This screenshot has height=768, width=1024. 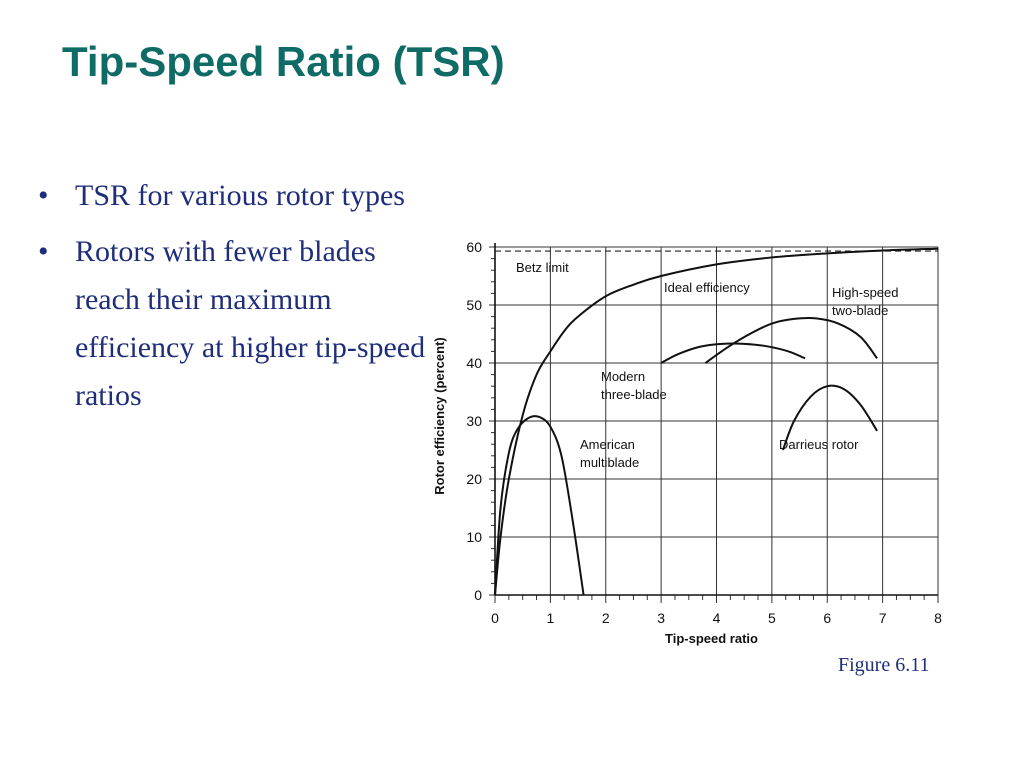 What do you see at coordinates (474, 305) in the screenshot?
I see `y-tick-label: 50` at bounding box center [474, 305].